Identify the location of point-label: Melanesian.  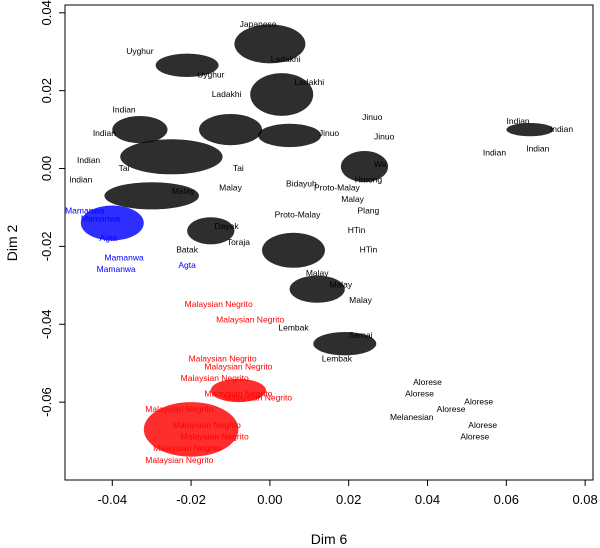
(412, 417).